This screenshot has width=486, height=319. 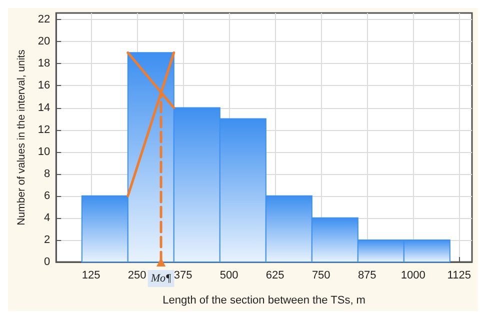 I want to click on y-axis-title: Number of values in the interval, units, so click(x=22, y=138).